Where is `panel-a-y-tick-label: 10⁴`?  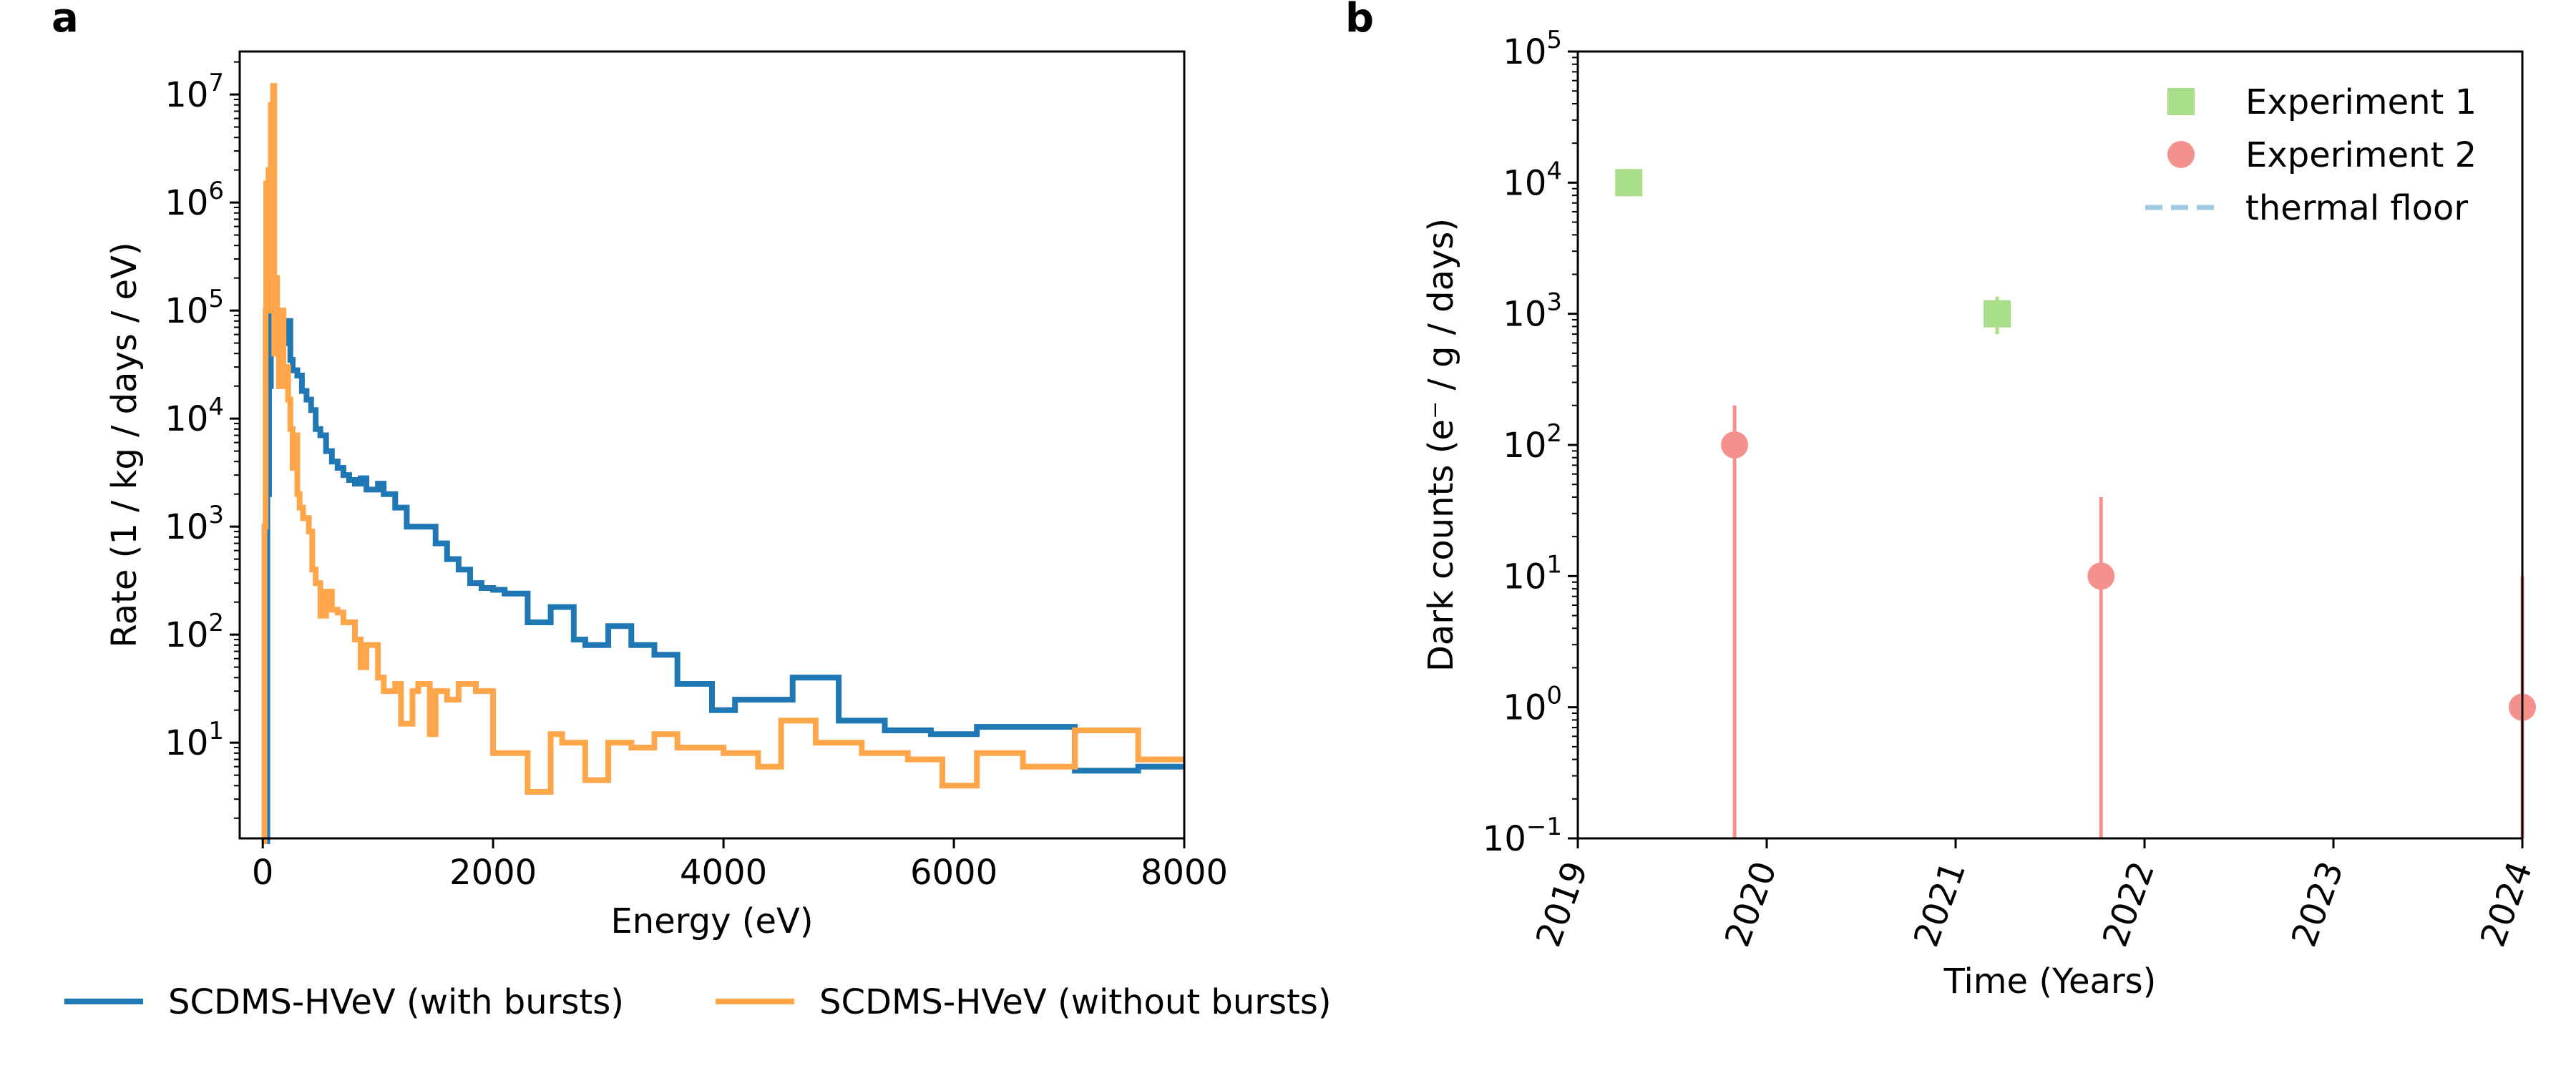
panel-a-y-tick-label: 10⁴ is located at coordinates (194, 416).